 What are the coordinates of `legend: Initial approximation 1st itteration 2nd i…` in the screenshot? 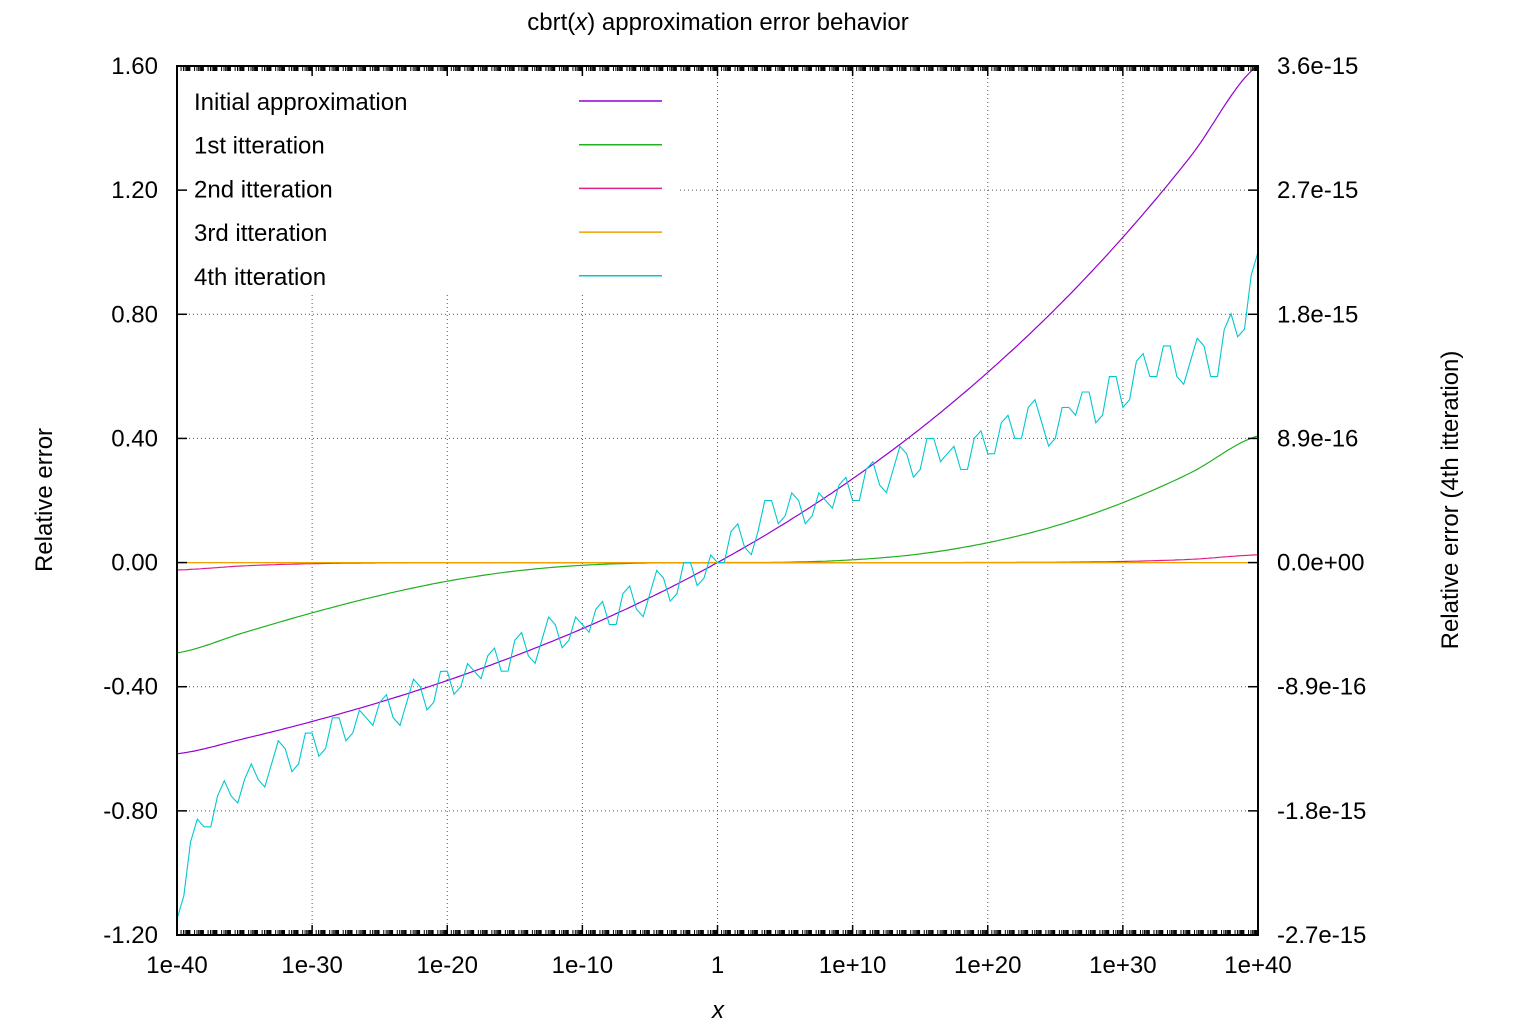 It's located at (428, 190).